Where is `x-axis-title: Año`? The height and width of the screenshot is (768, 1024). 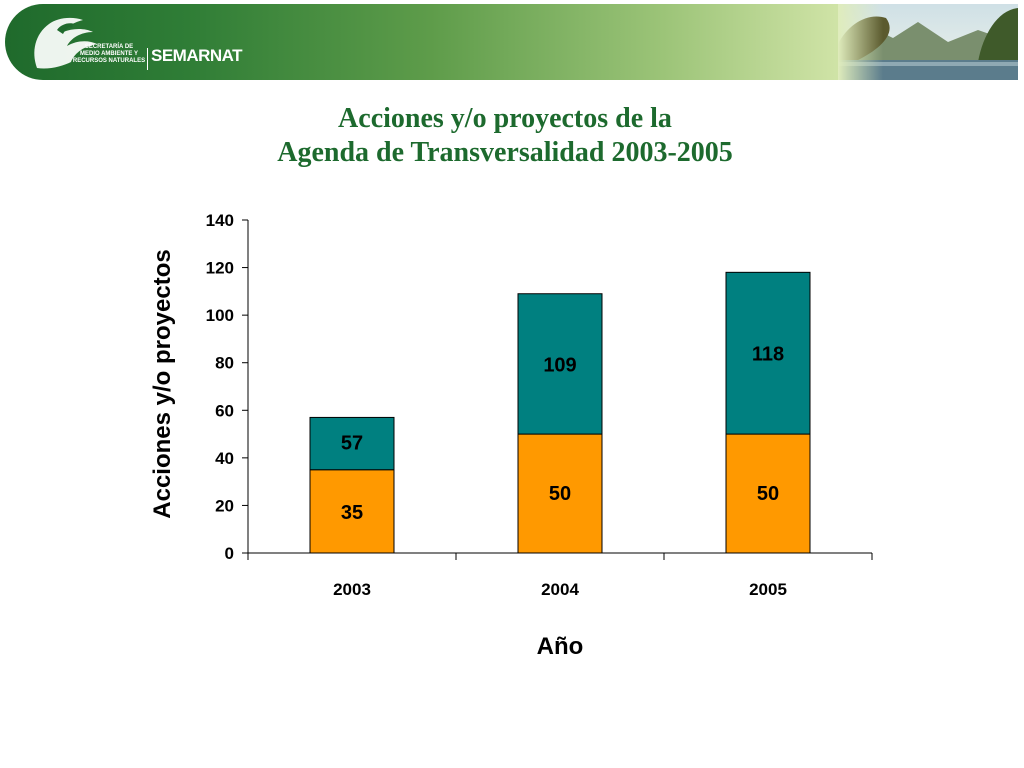
x-axis-title: Año is located at coordinates (560, 646).